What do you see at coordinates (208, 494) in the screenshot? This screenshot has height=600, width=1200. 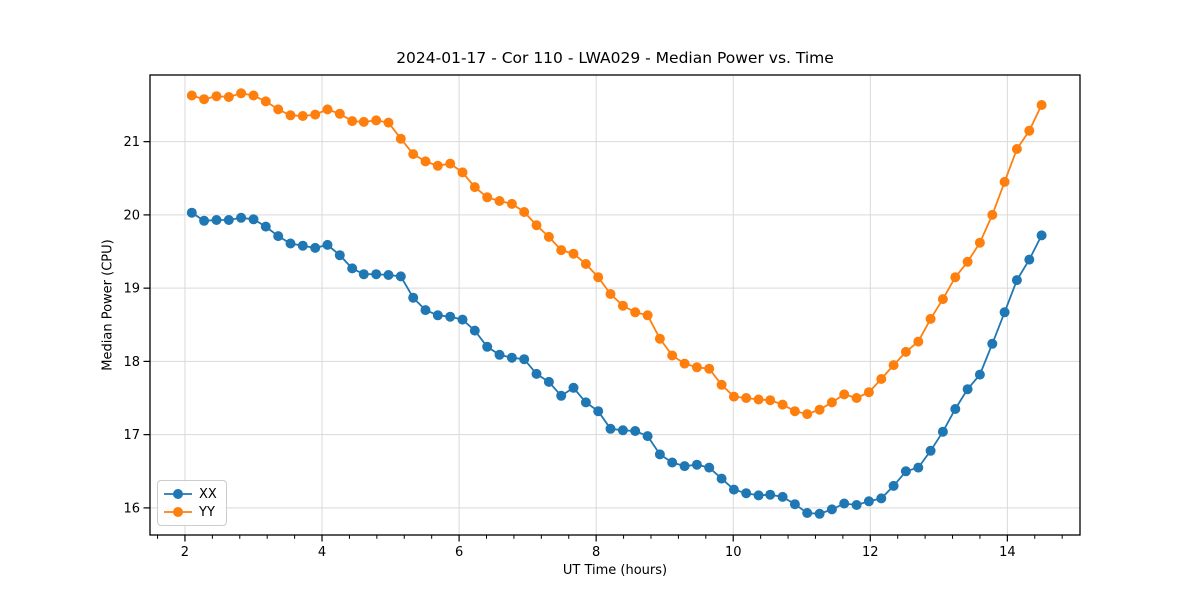 I see `legend-label-xx: XX` at bounding box center [208, 494].